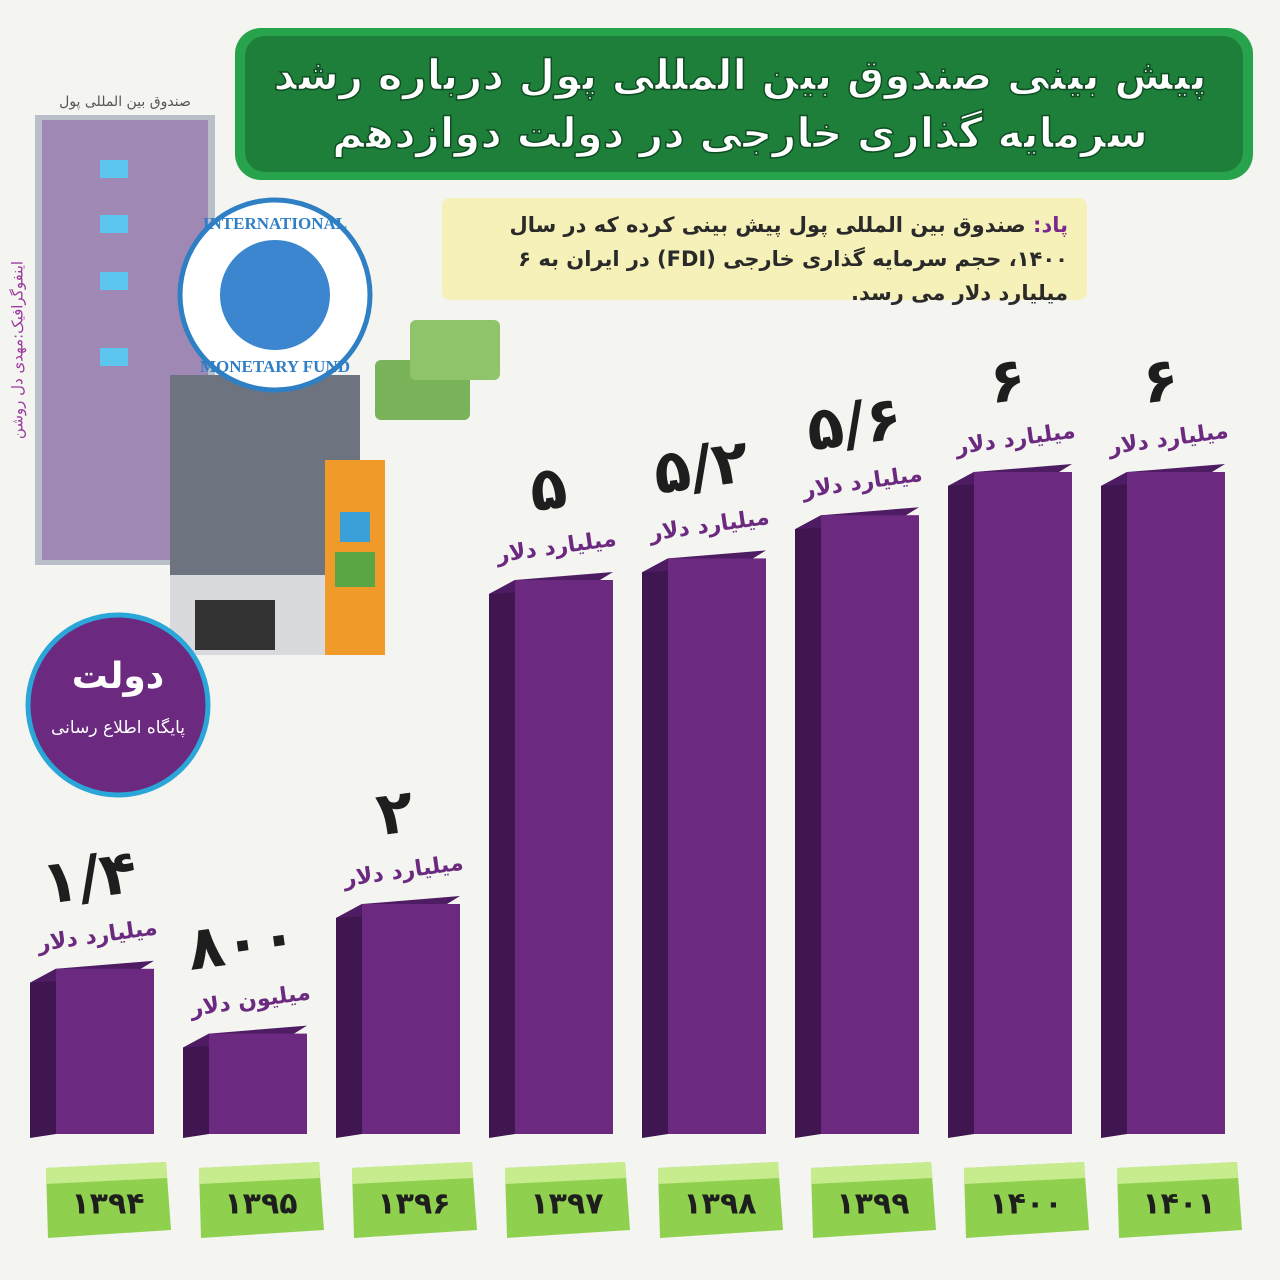 The image size is (1280, 1280). Describe the element at coordinates (118, 727) in the screenshot. I see `logo-text: پایگاه اطلاع رسانی` at that location.